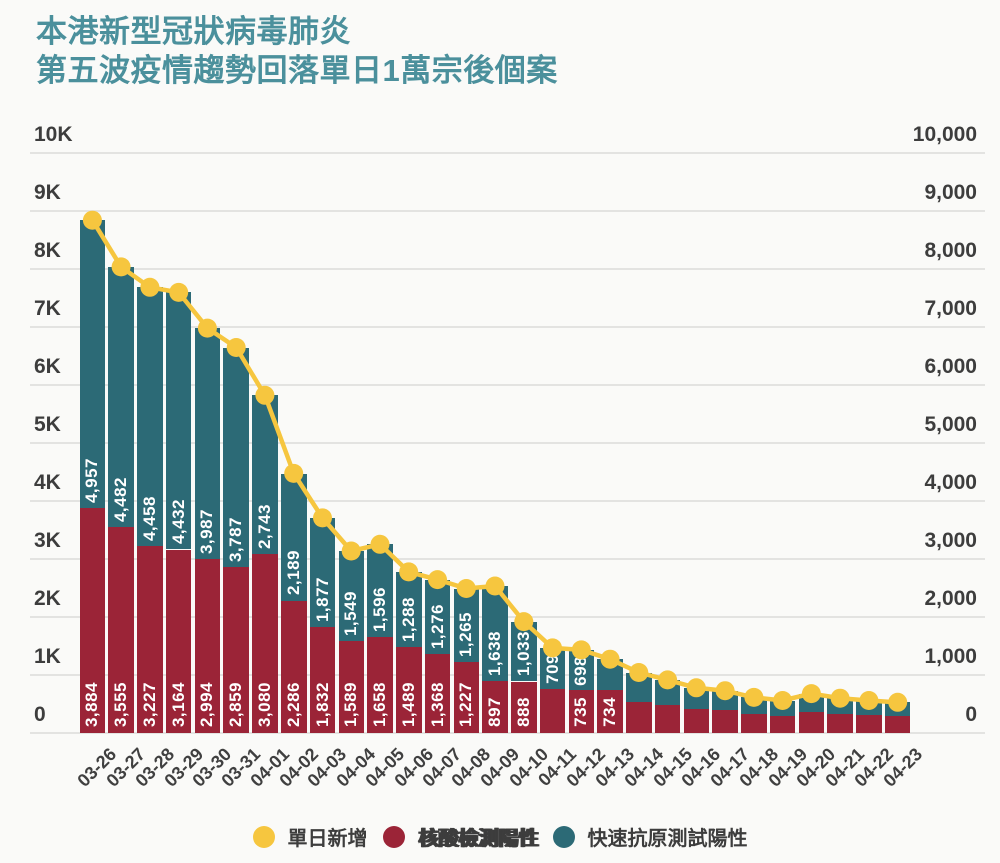  What do you see at coordinates (950, 540) in the screenshot?
I see `y-axis-right-tick: 3,000` at bounding box center [950, 540].